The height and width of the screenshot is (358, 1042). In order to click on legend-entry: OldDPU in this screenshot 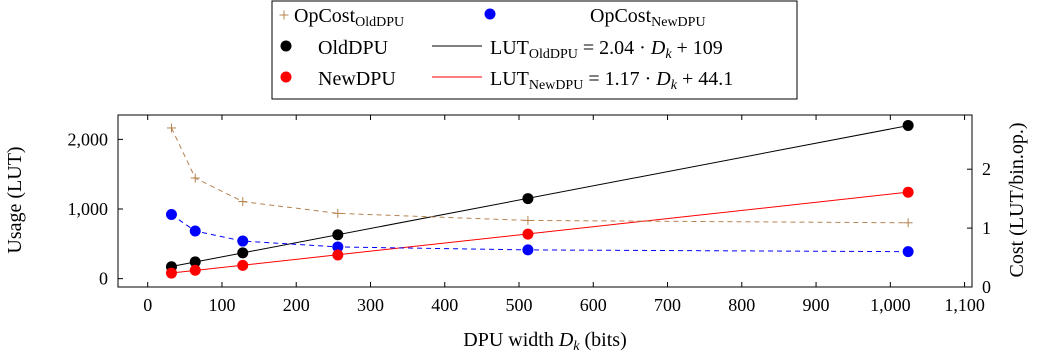, I will do `click(334, 48)`.